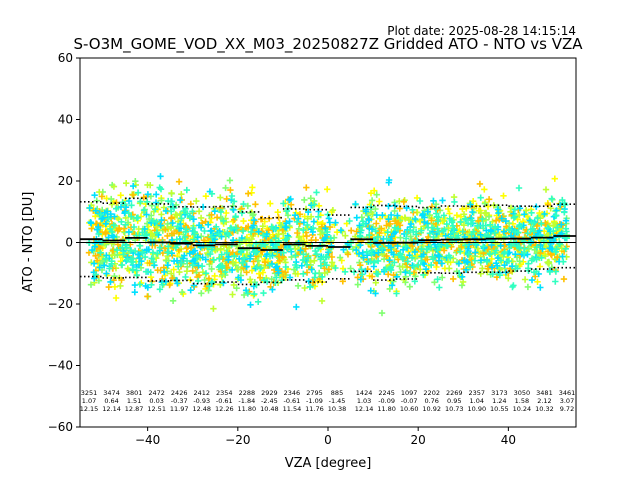 This screenshot has width=640, height=480. What do you see at coordinates (60, 304) in the screenshot?
I see `y-tick-label: −20` at bounding box center [60, 304].